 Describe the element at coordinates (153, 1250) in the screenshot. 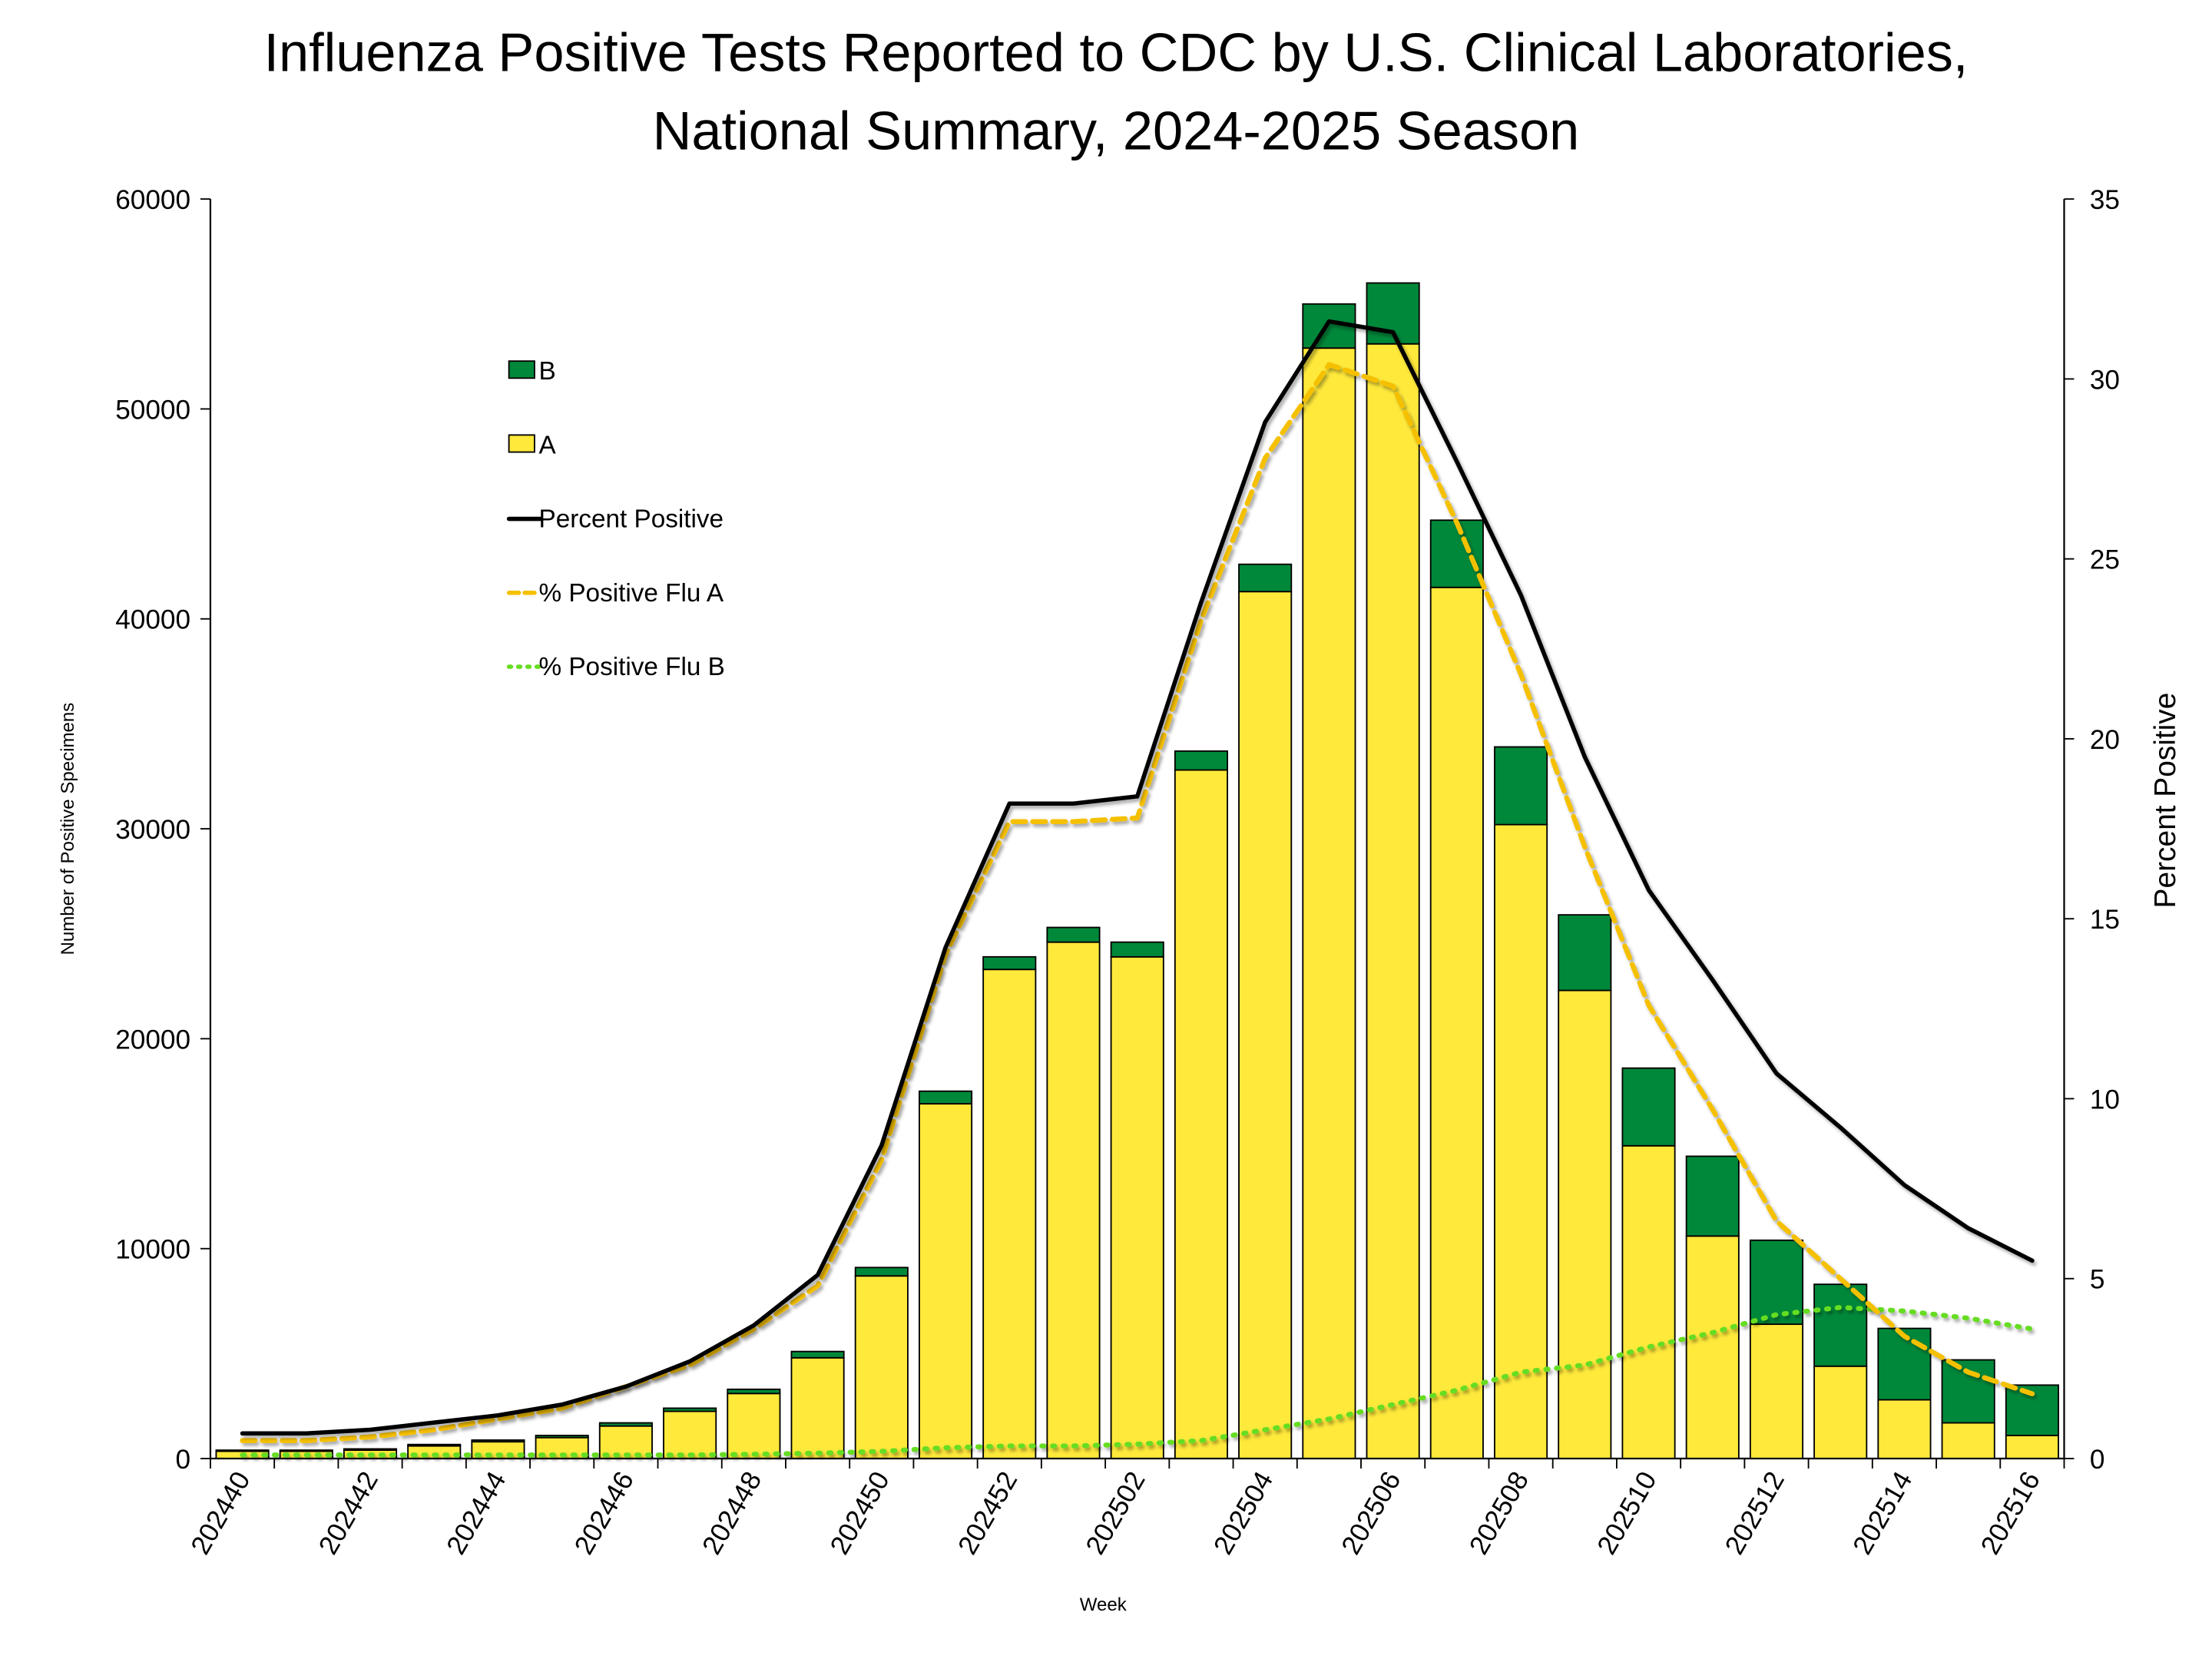

I see `y-tick-label: 10000` at that location.